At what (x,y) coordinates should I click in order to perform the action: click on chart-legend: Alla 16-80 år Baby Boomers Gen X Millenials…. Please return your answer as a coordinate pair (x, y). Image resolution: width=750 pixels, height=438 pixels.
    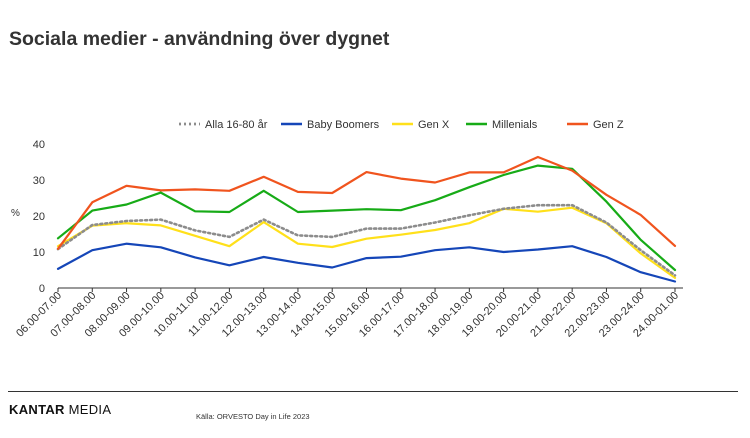
    Looking at the image, I should click on (401, 125).